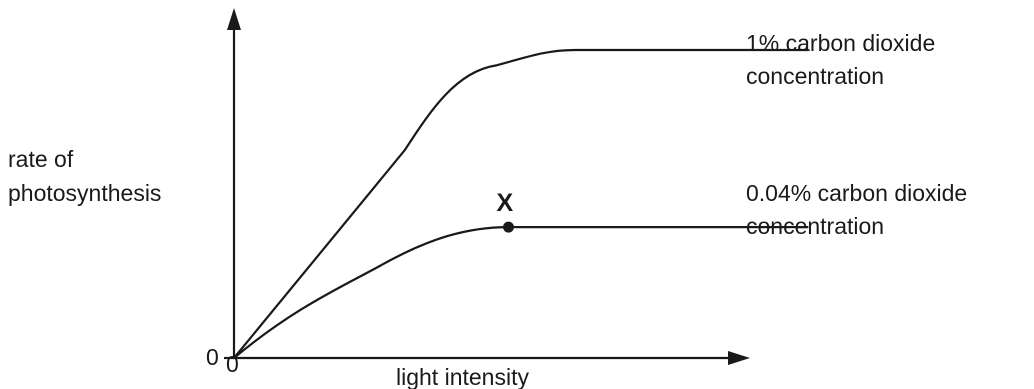 The height and width of the screenshot is (389, 1034). I want to click on y-origin-label: 0, so click(212, 357).